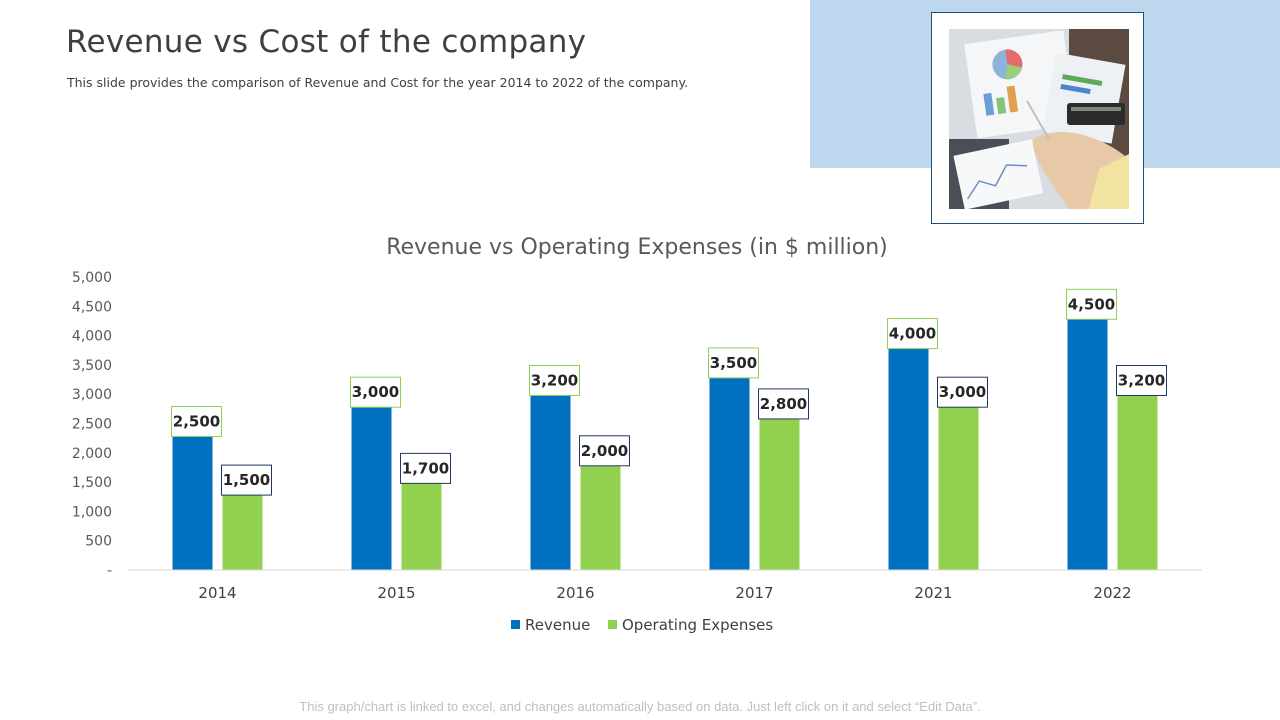 This screenshot has width=1280, height=720. What do you see at coordinates (92, 483) in the screenshot?
I see `y-tick-label: 1,500` at bounding box center [92, 483].